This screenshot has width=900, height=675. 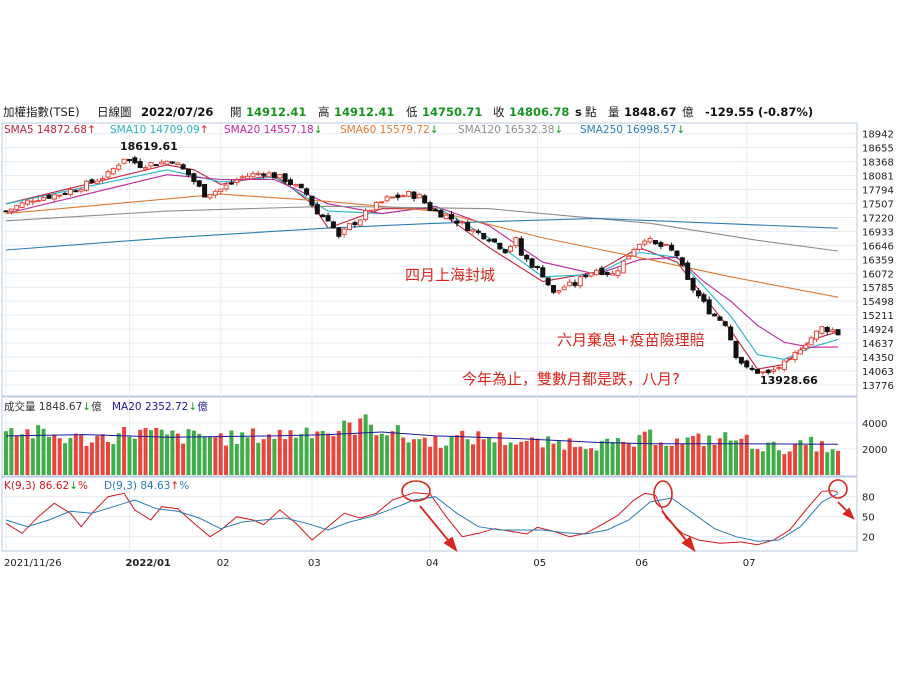 I want to click on x-tick-label: 02, so click(x=223, y=563).